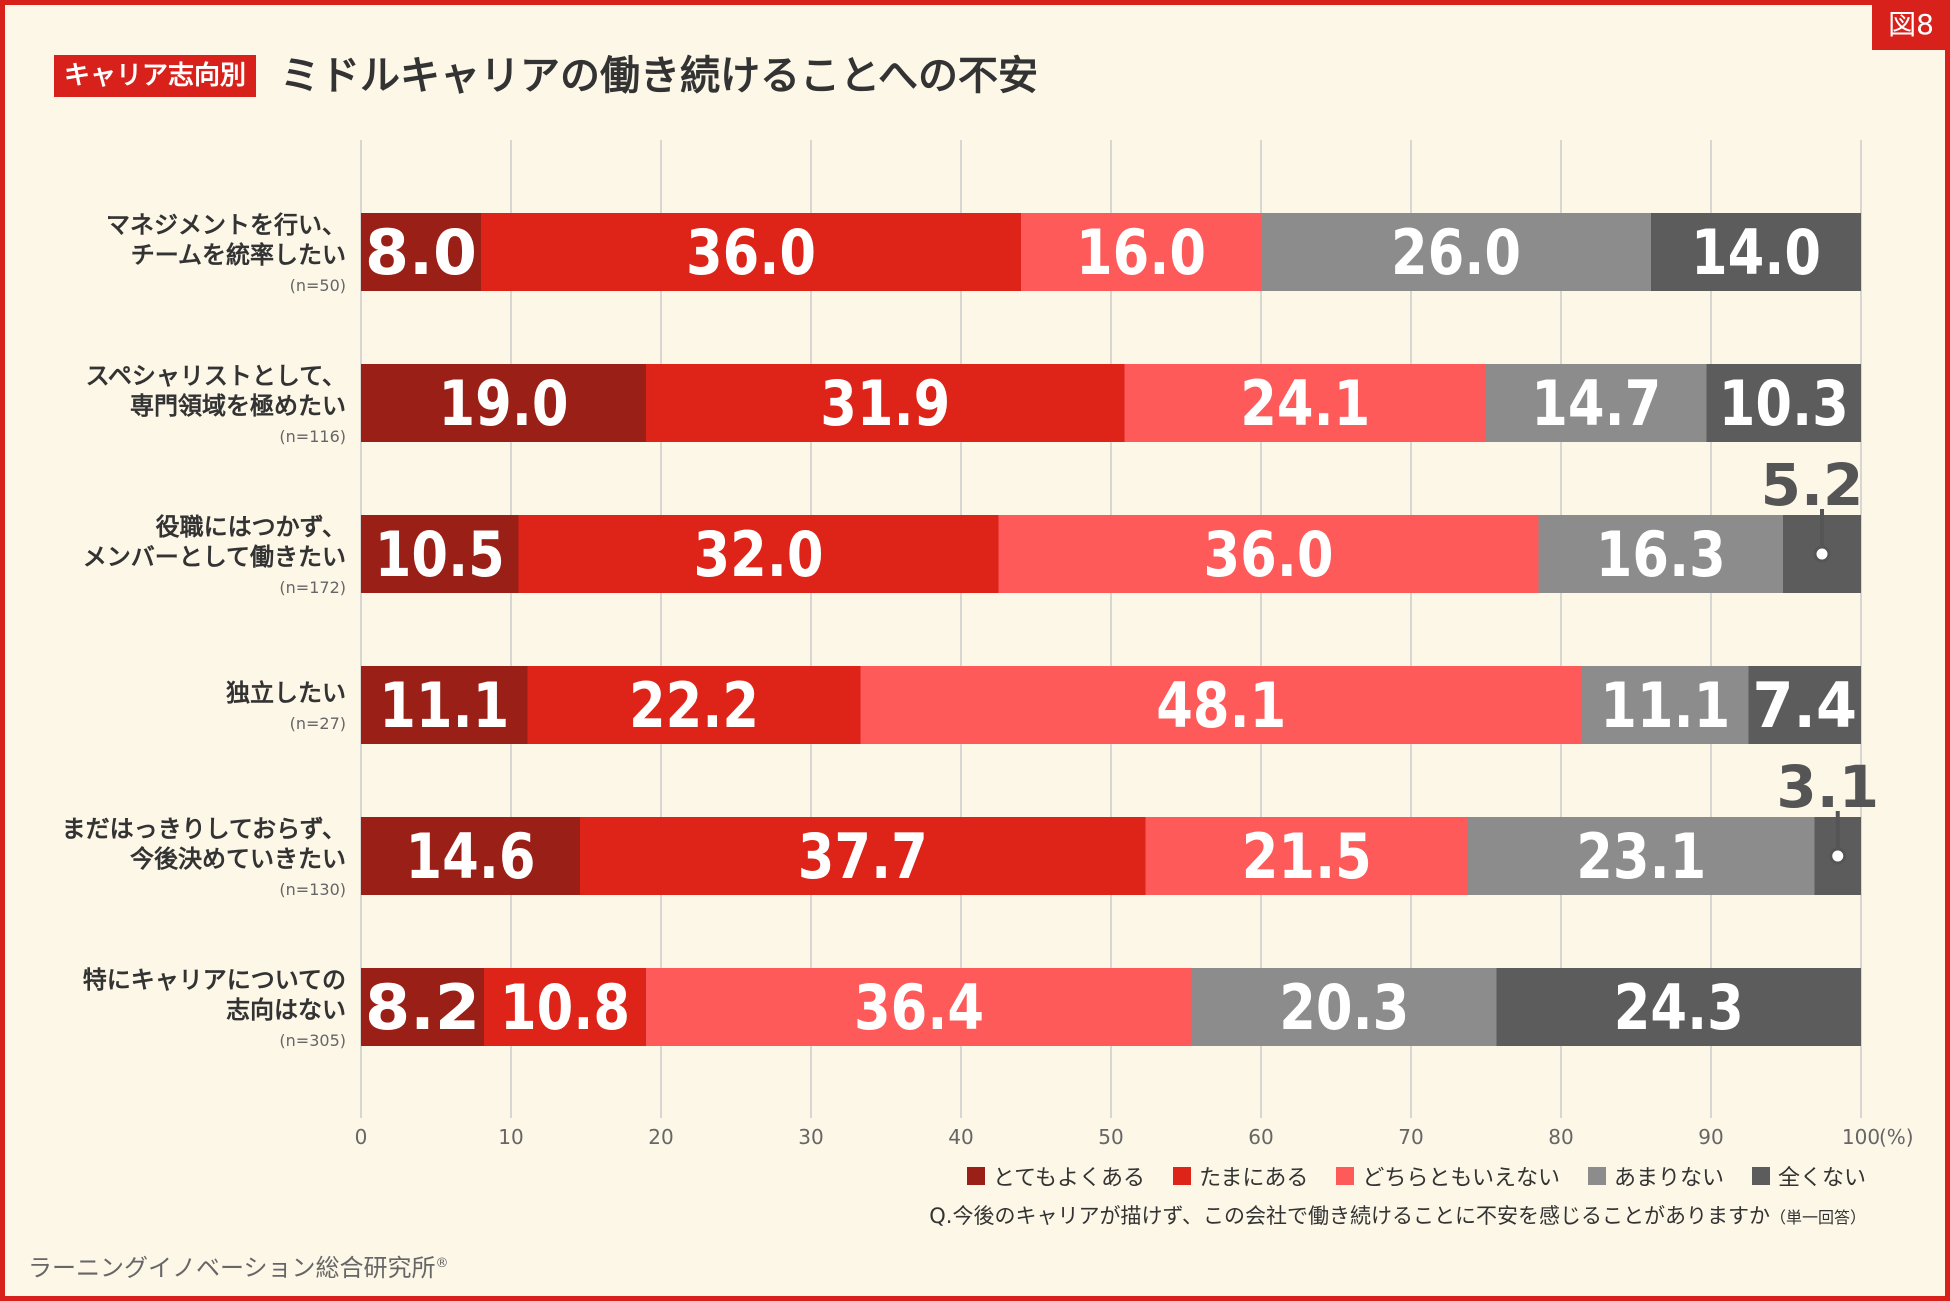 The width and height of the screenshot is (1950, 1301). I want to click on x-tick-label: 100, so click(1861, 1137).